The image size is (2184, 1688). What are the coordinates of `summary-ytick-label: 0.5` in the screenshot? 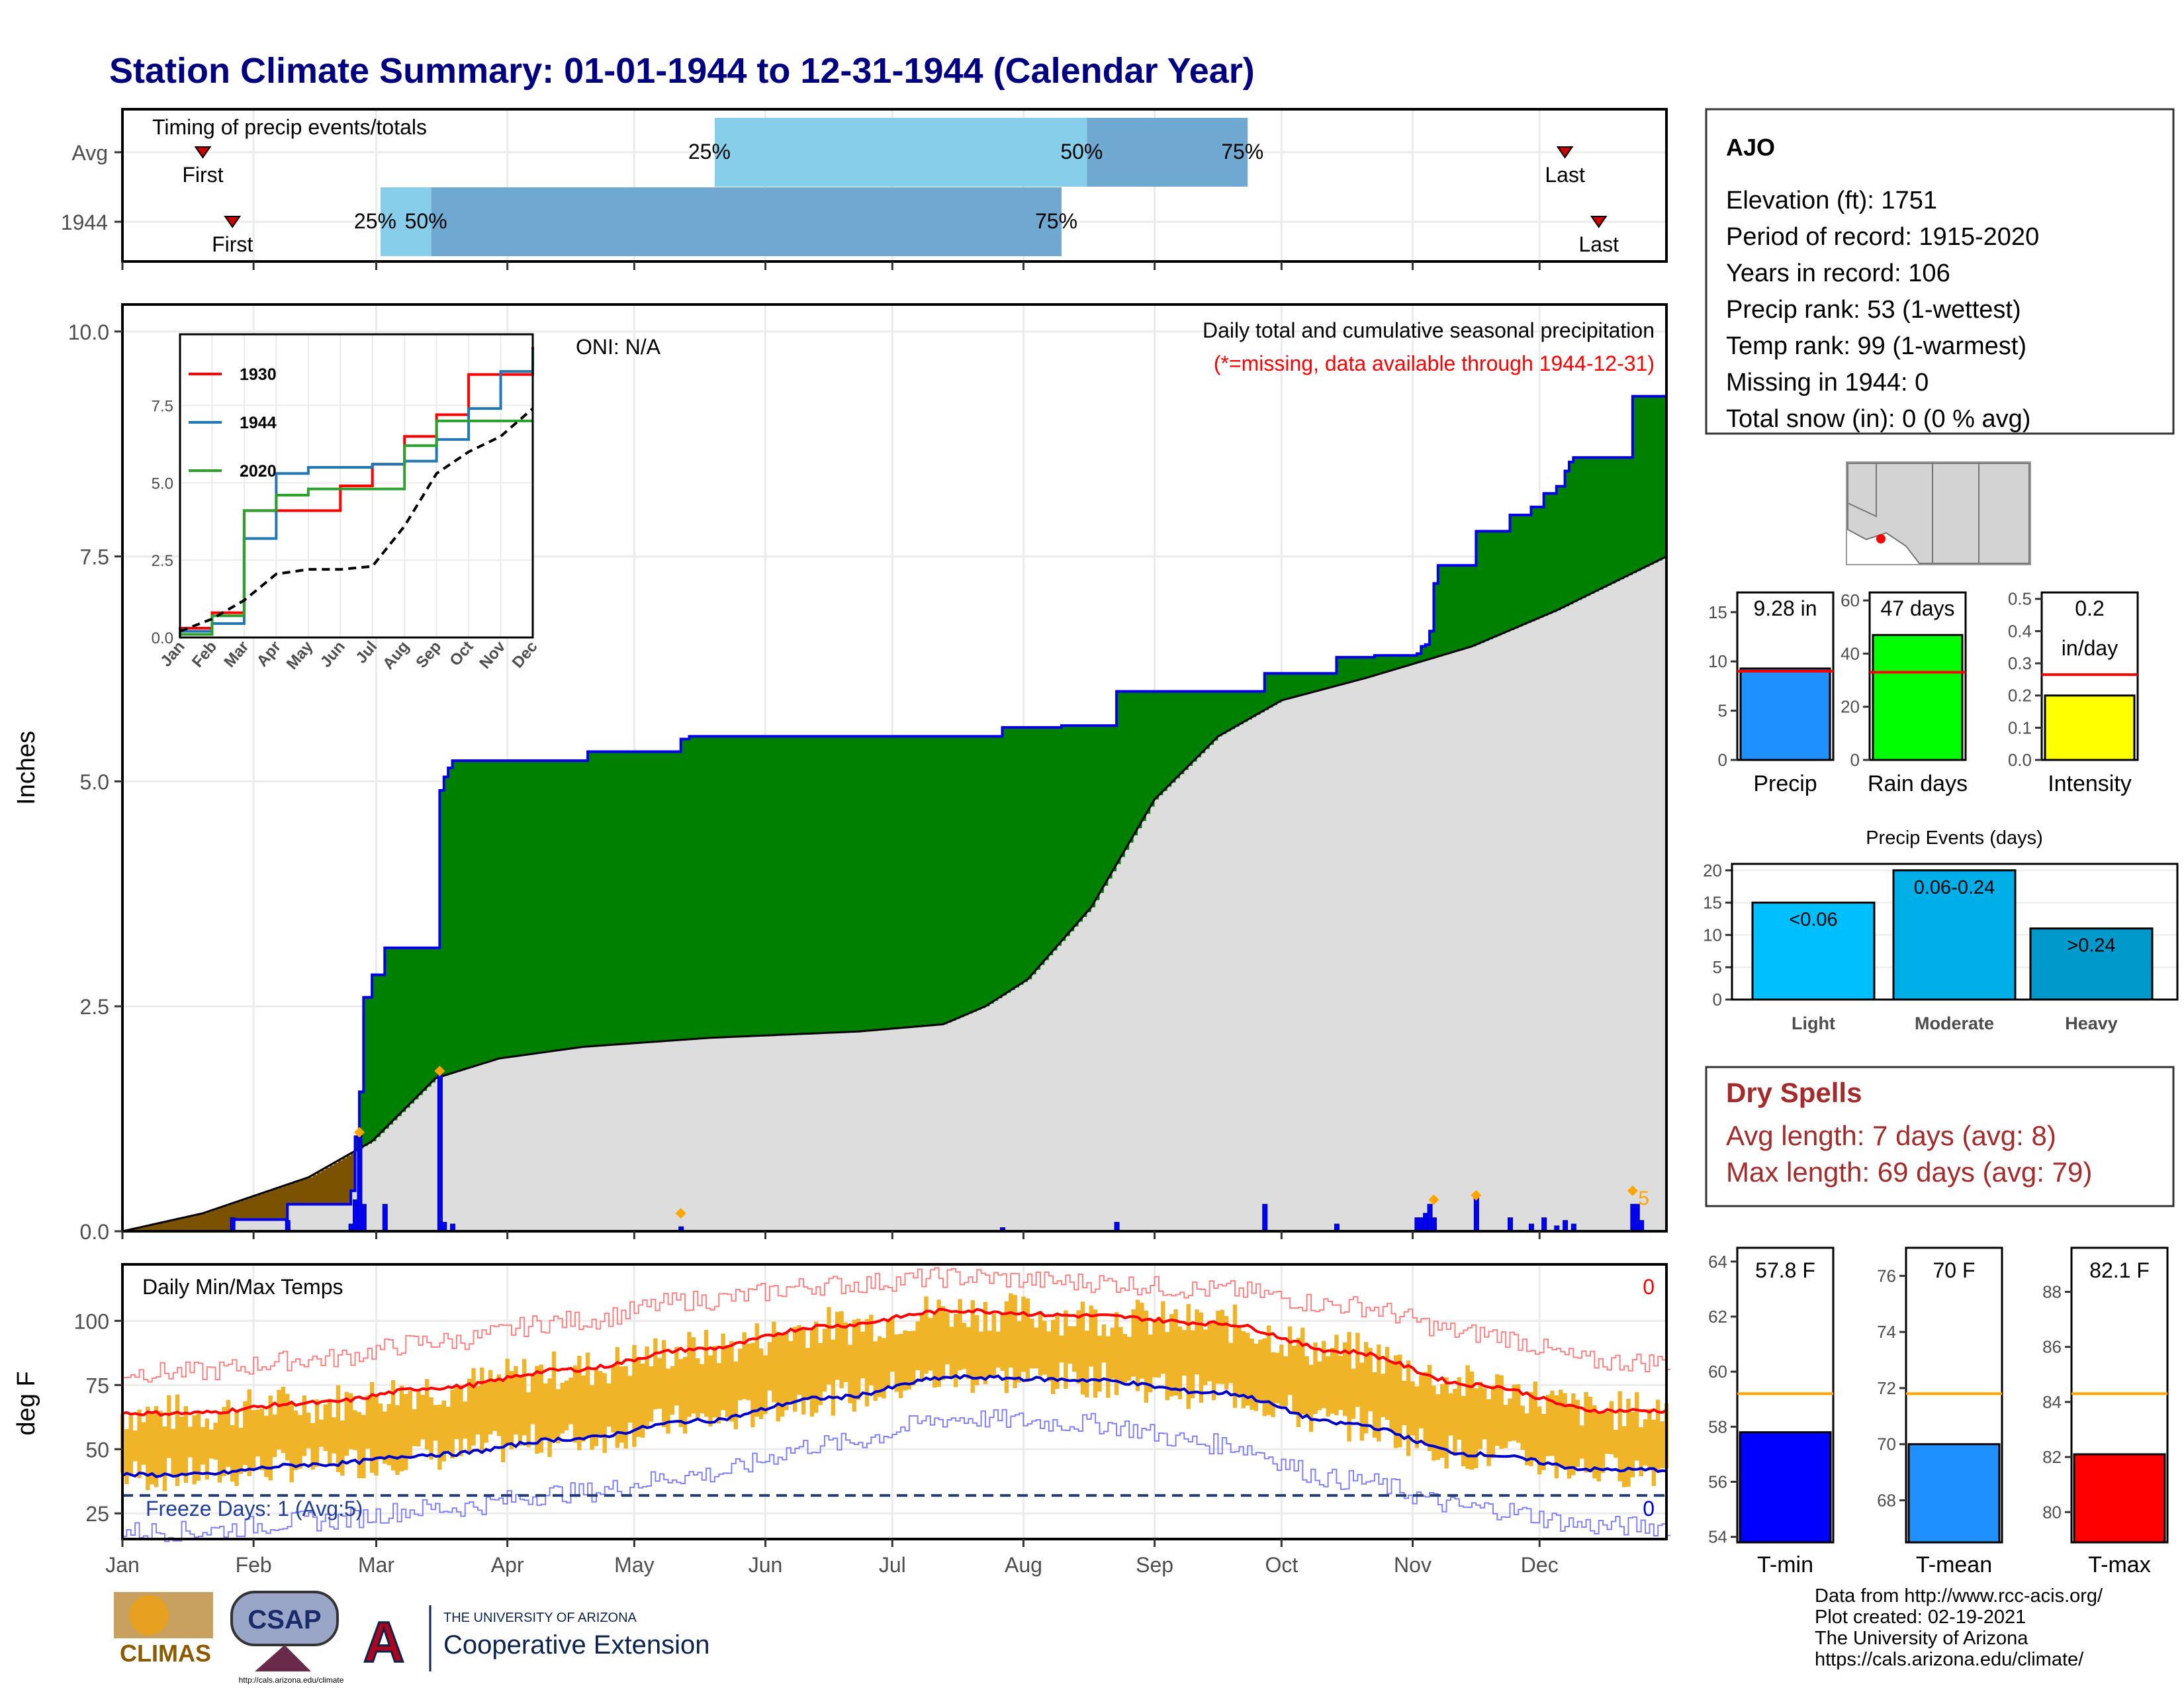 It's located at (2020, 599).